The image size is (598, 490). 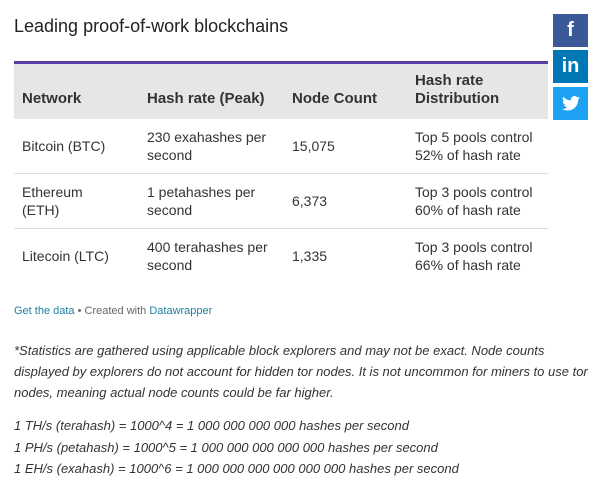 What do you see at coordinates (211, 201) in the screenshot?
I see `cell: 1 petahashes per second` at bounding box center [211, 201].